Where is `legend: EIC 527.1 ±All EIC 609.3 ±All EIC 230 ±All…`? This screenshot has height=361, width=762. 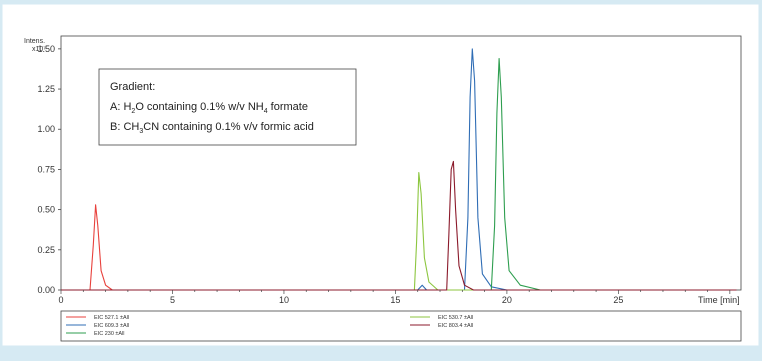 legend: EIC 527.1 ±All EIC 609.3 ±All EIC 230 ±All… is located at coordinates (269, 326).